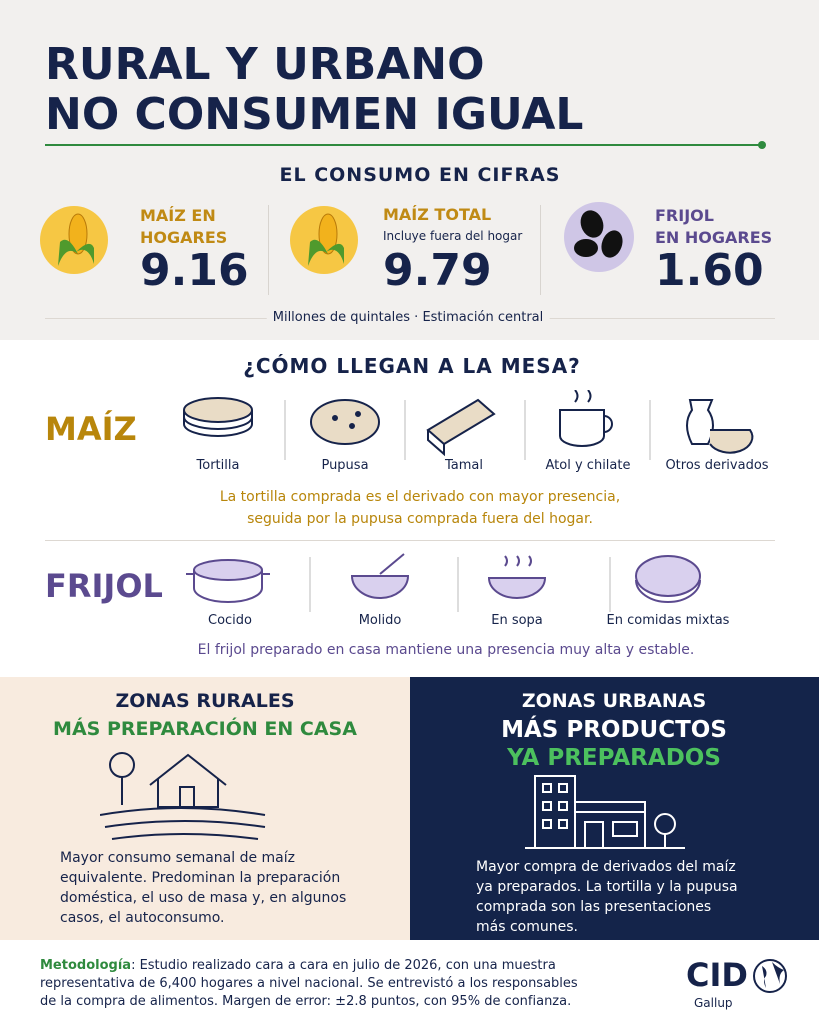 This screenshot has width=819, height=1024. What do you see at coordinates (412, 366) in the screenshot?
I see `section-heading: ¿CÓMO LLEGAN A LA MESA?` at bounding box center [412, 366].